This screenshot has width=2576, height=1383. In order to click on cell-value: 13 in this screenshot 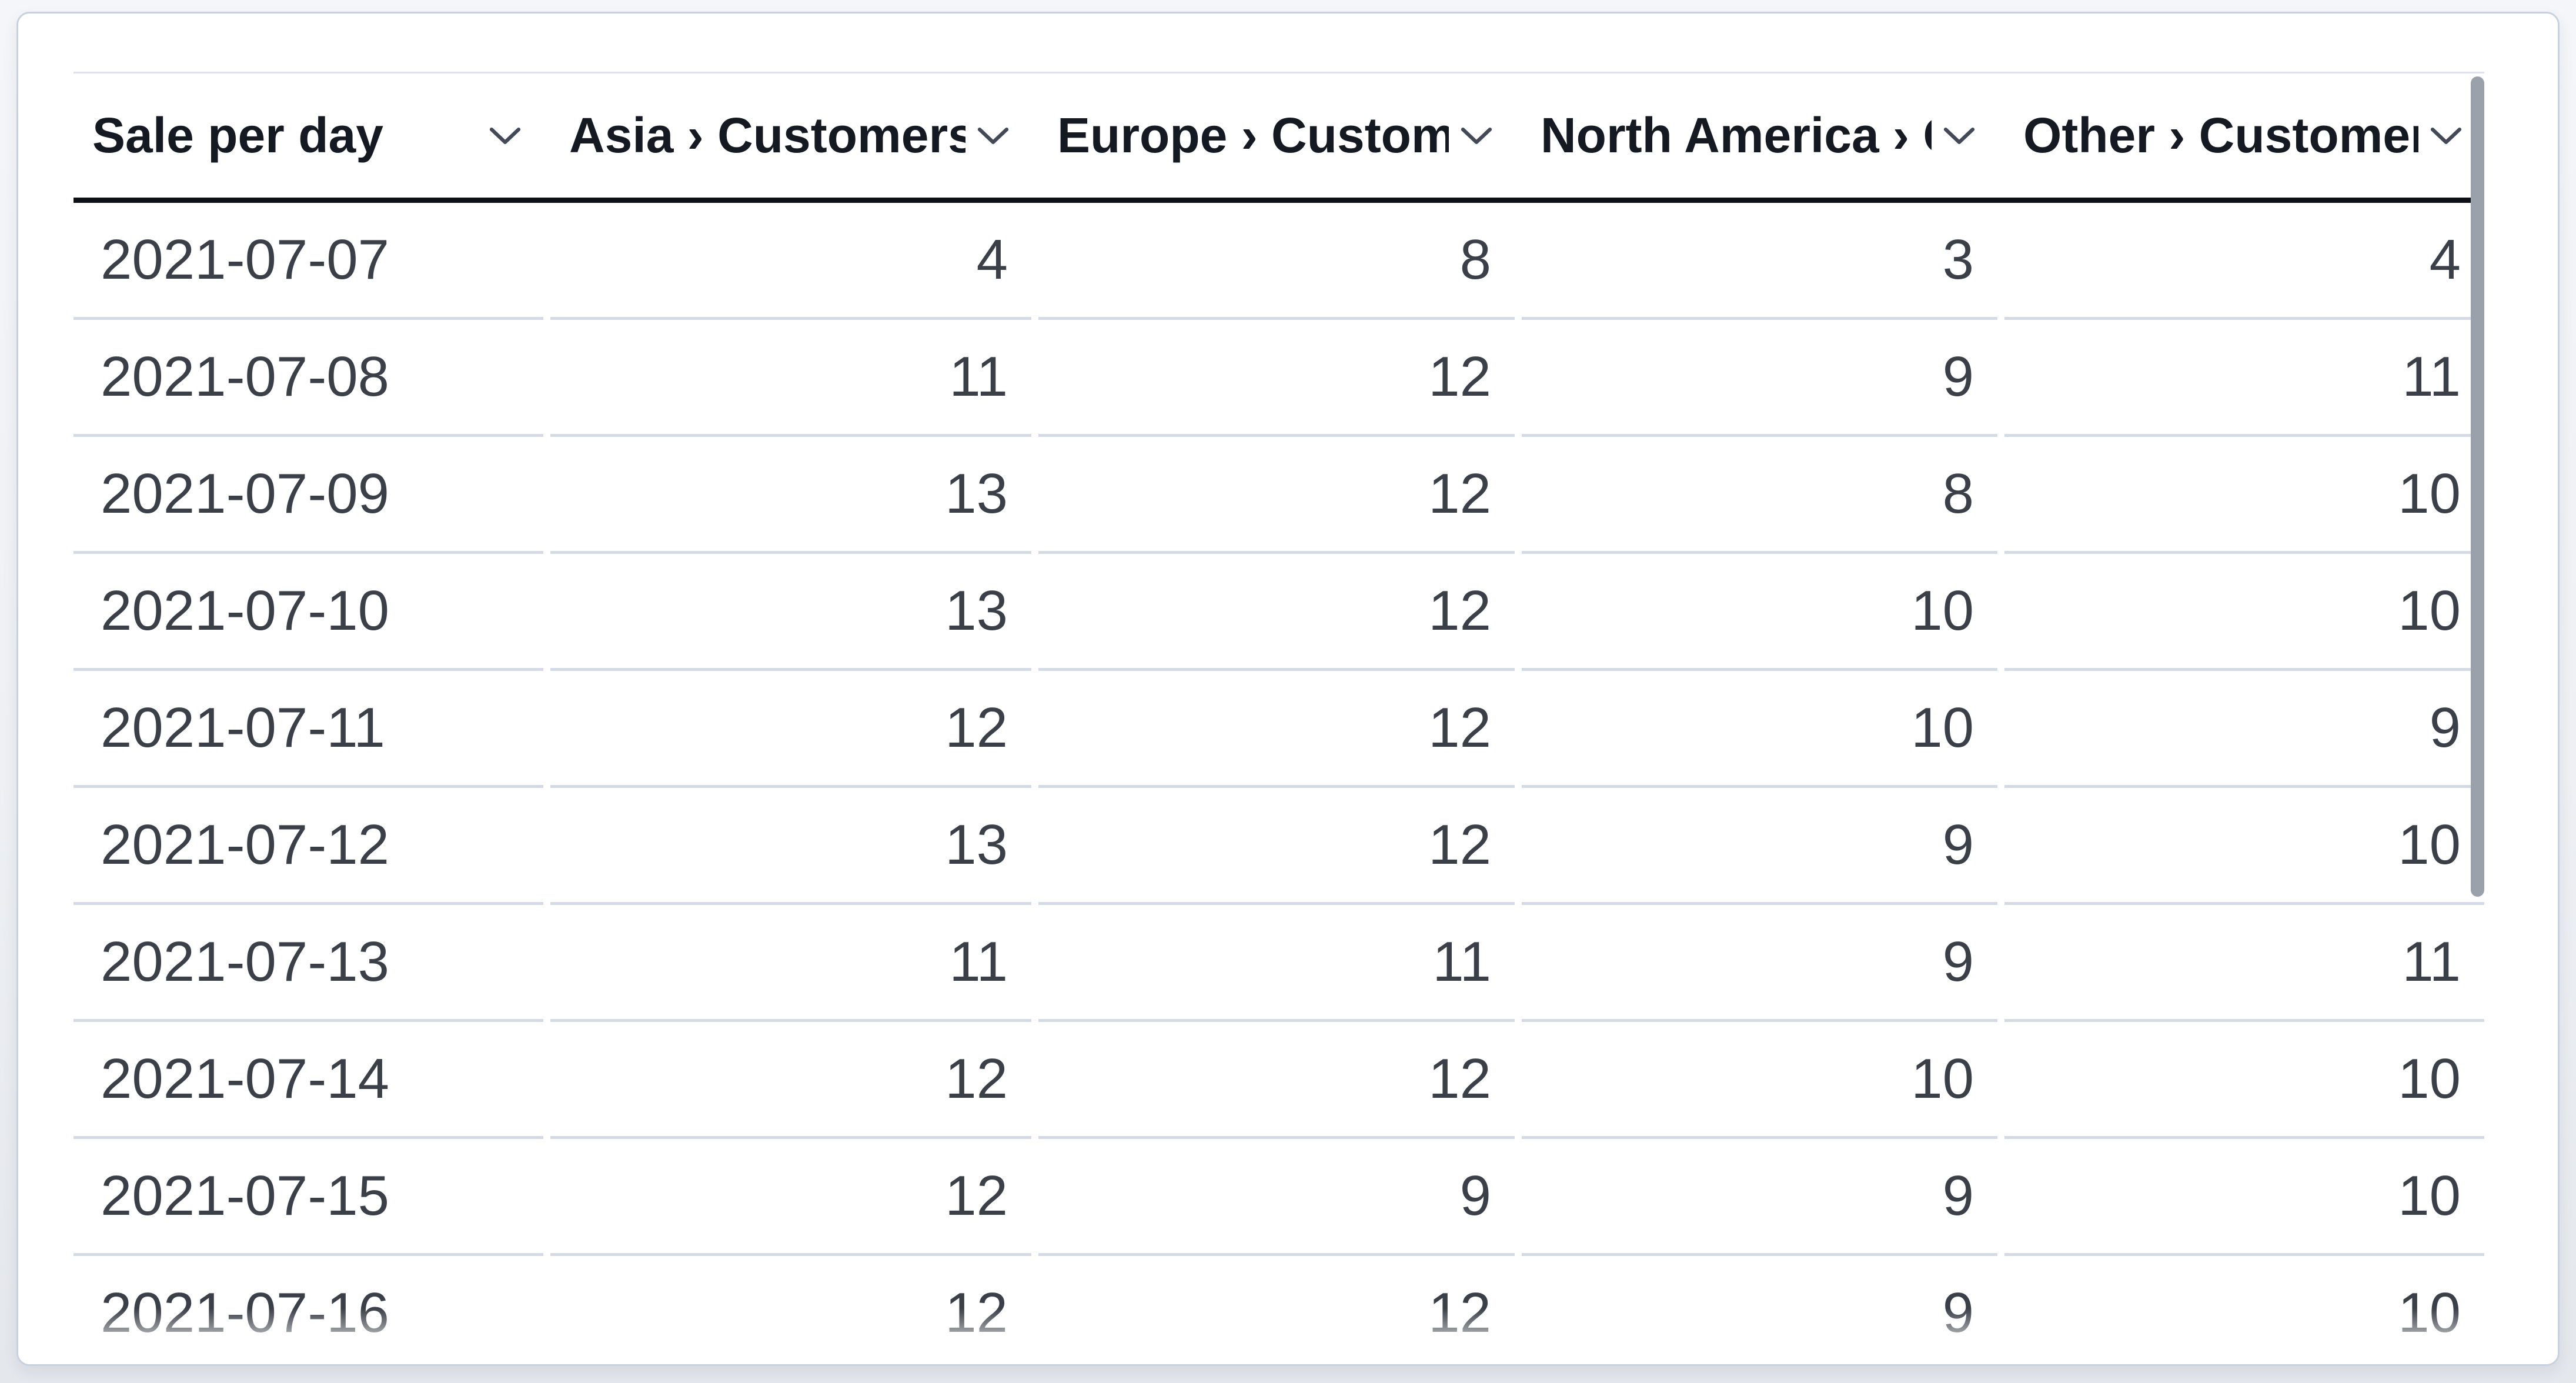, I will do `click(976, 610)`.